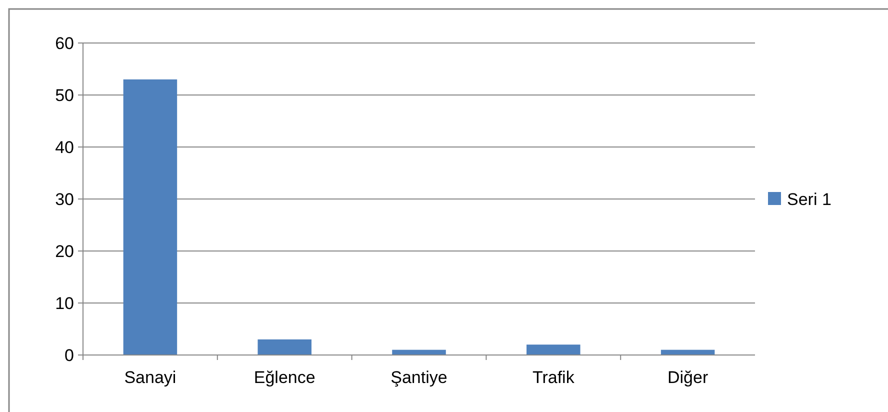 Image resolution: width=888 pixels, height=412 pixels. I want to click on y-tick-label: 20, so click(64, 251).